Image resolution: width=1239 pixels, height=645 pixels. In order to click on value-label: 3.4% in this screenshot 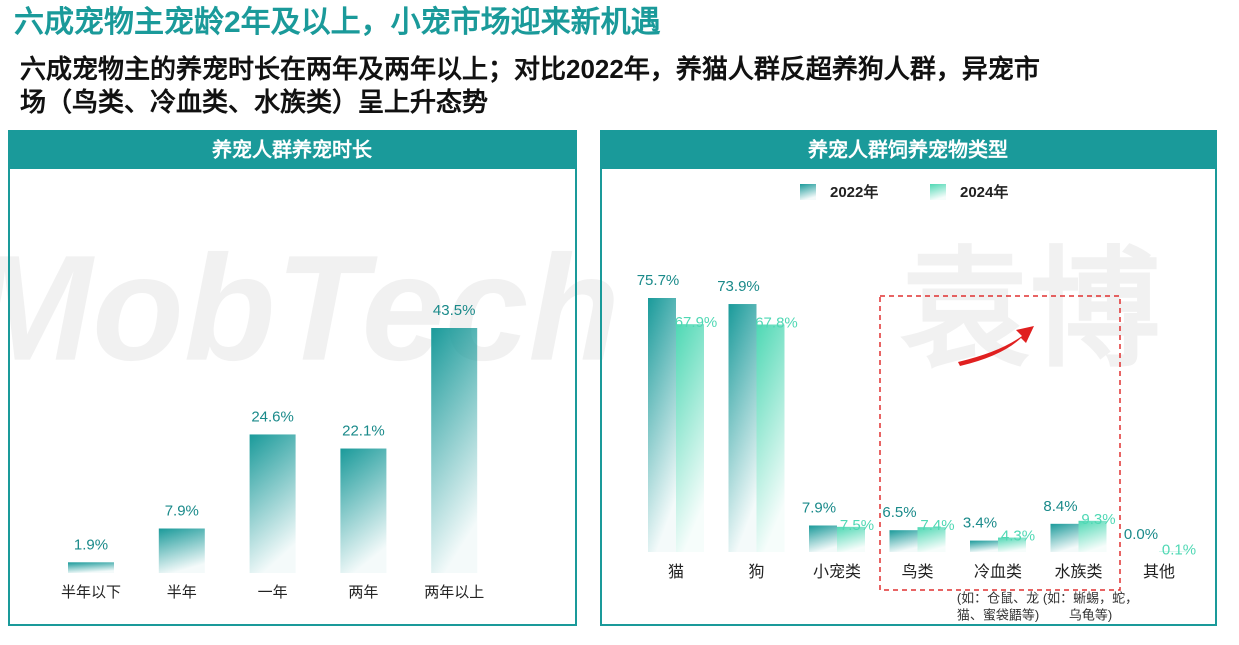, I will do `click(980, 523)`.